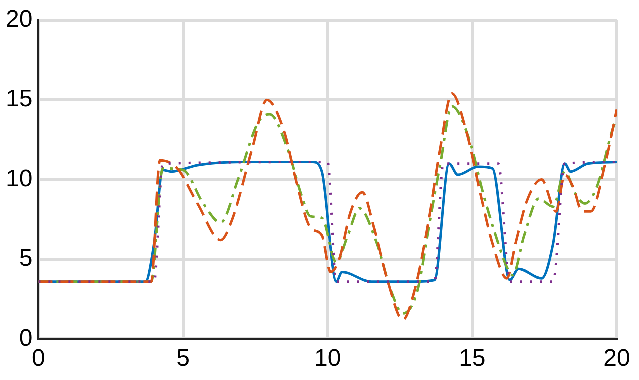  What do you see at coordinates (26, 338) in the screenshot?
I see `y-tick-label: 0` at bounding box center [26, 338].